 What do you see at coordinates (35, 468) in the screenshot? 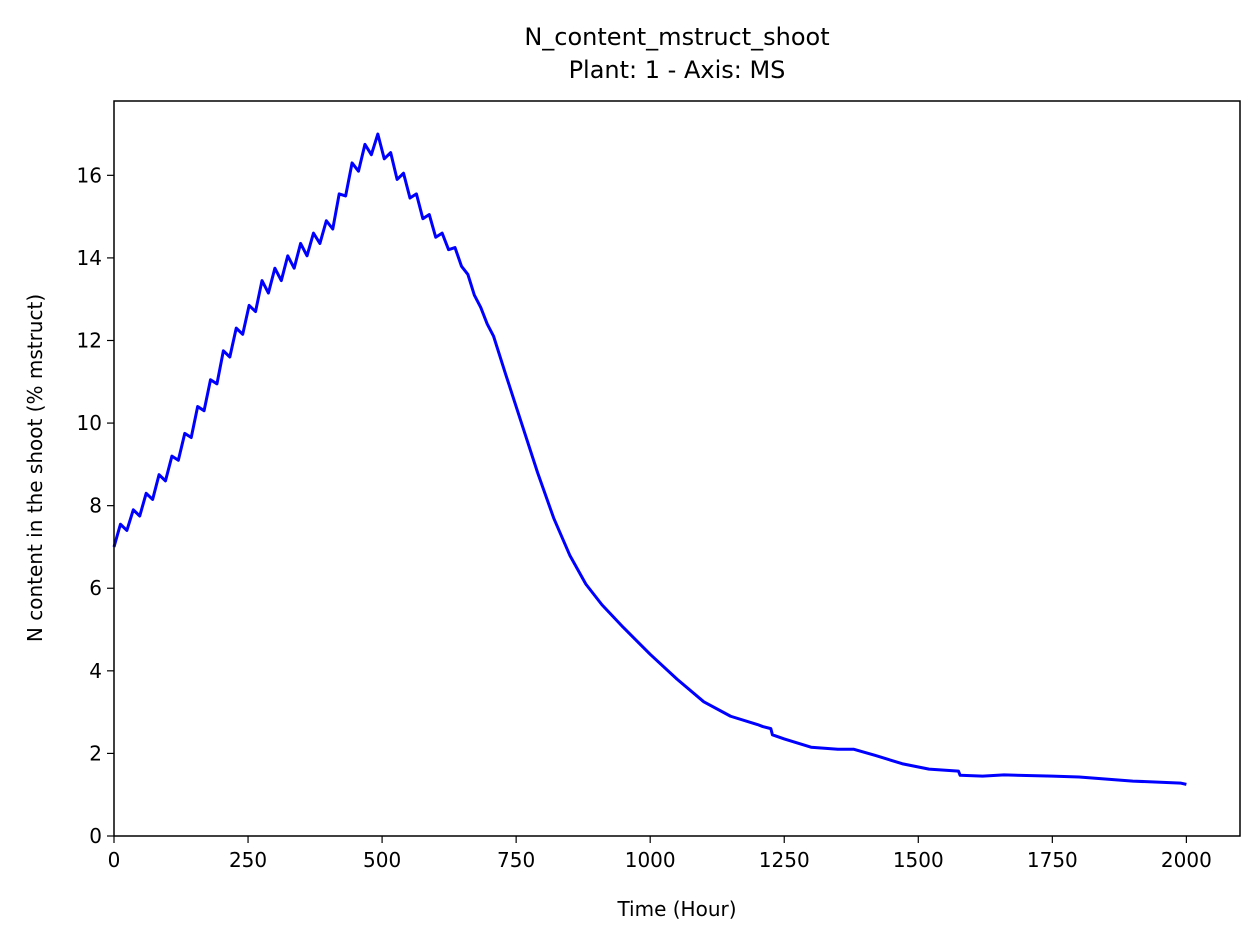
I see `y-axis-label: N content in the shoot (% mstruct)` at bounding box center [35, 468].